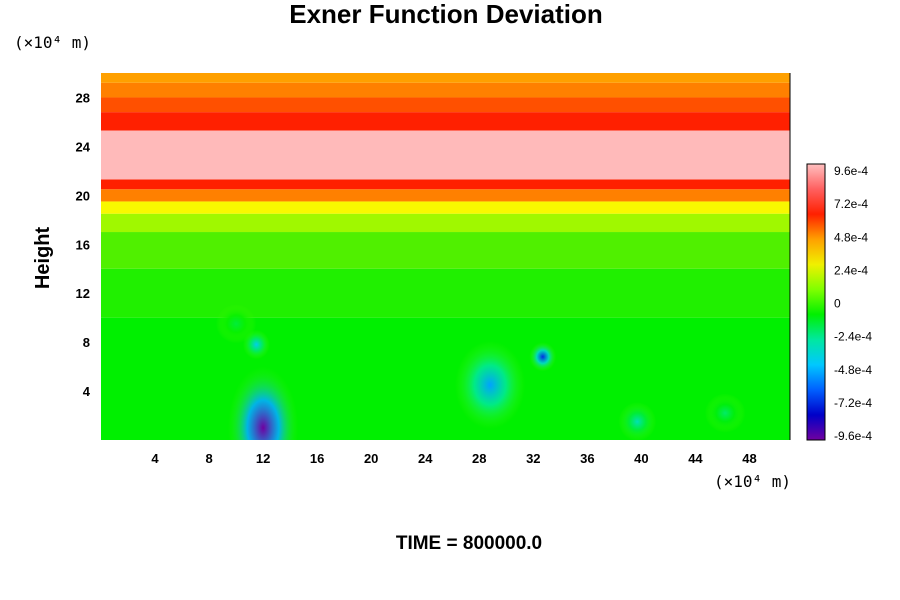 This screenshot has height=600, width=900. Describe the element at coordinates (851, 270) in the screenshot. I see `colorbar-label: 2.4e-4` at that location.